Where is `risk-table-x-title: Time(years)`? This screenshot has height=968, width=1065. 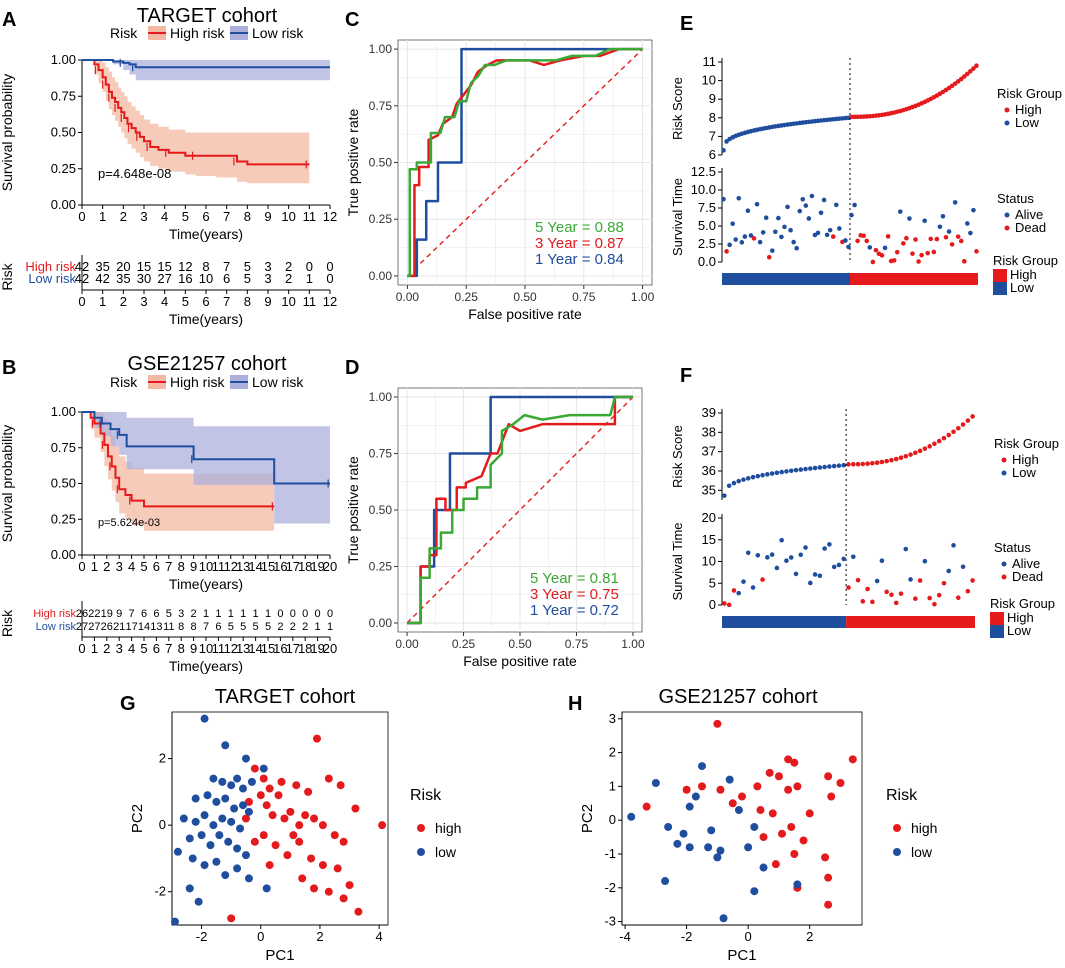
risk-table-x-title: Time(years) is located at coordinates (206, 319).